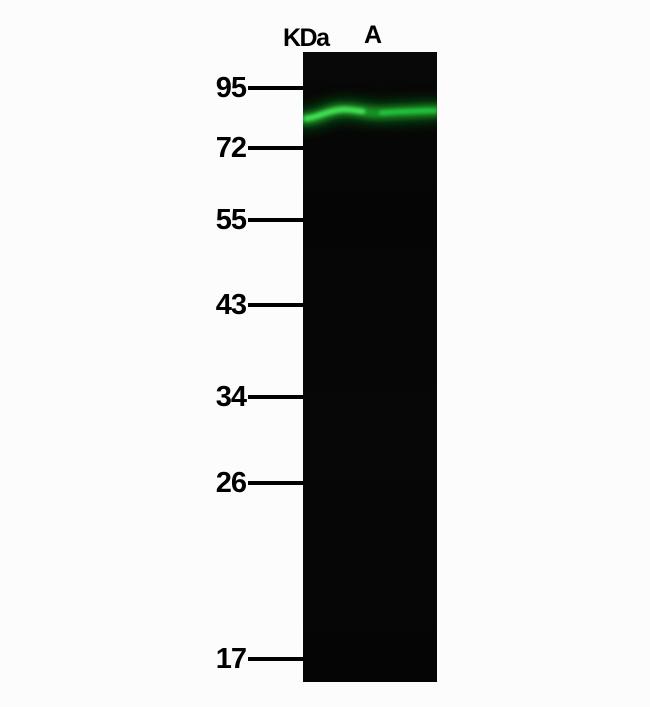 The height and width of the screenshot is (707, 650). I want to click on mw-marker-26: 26, so click(251, 483).